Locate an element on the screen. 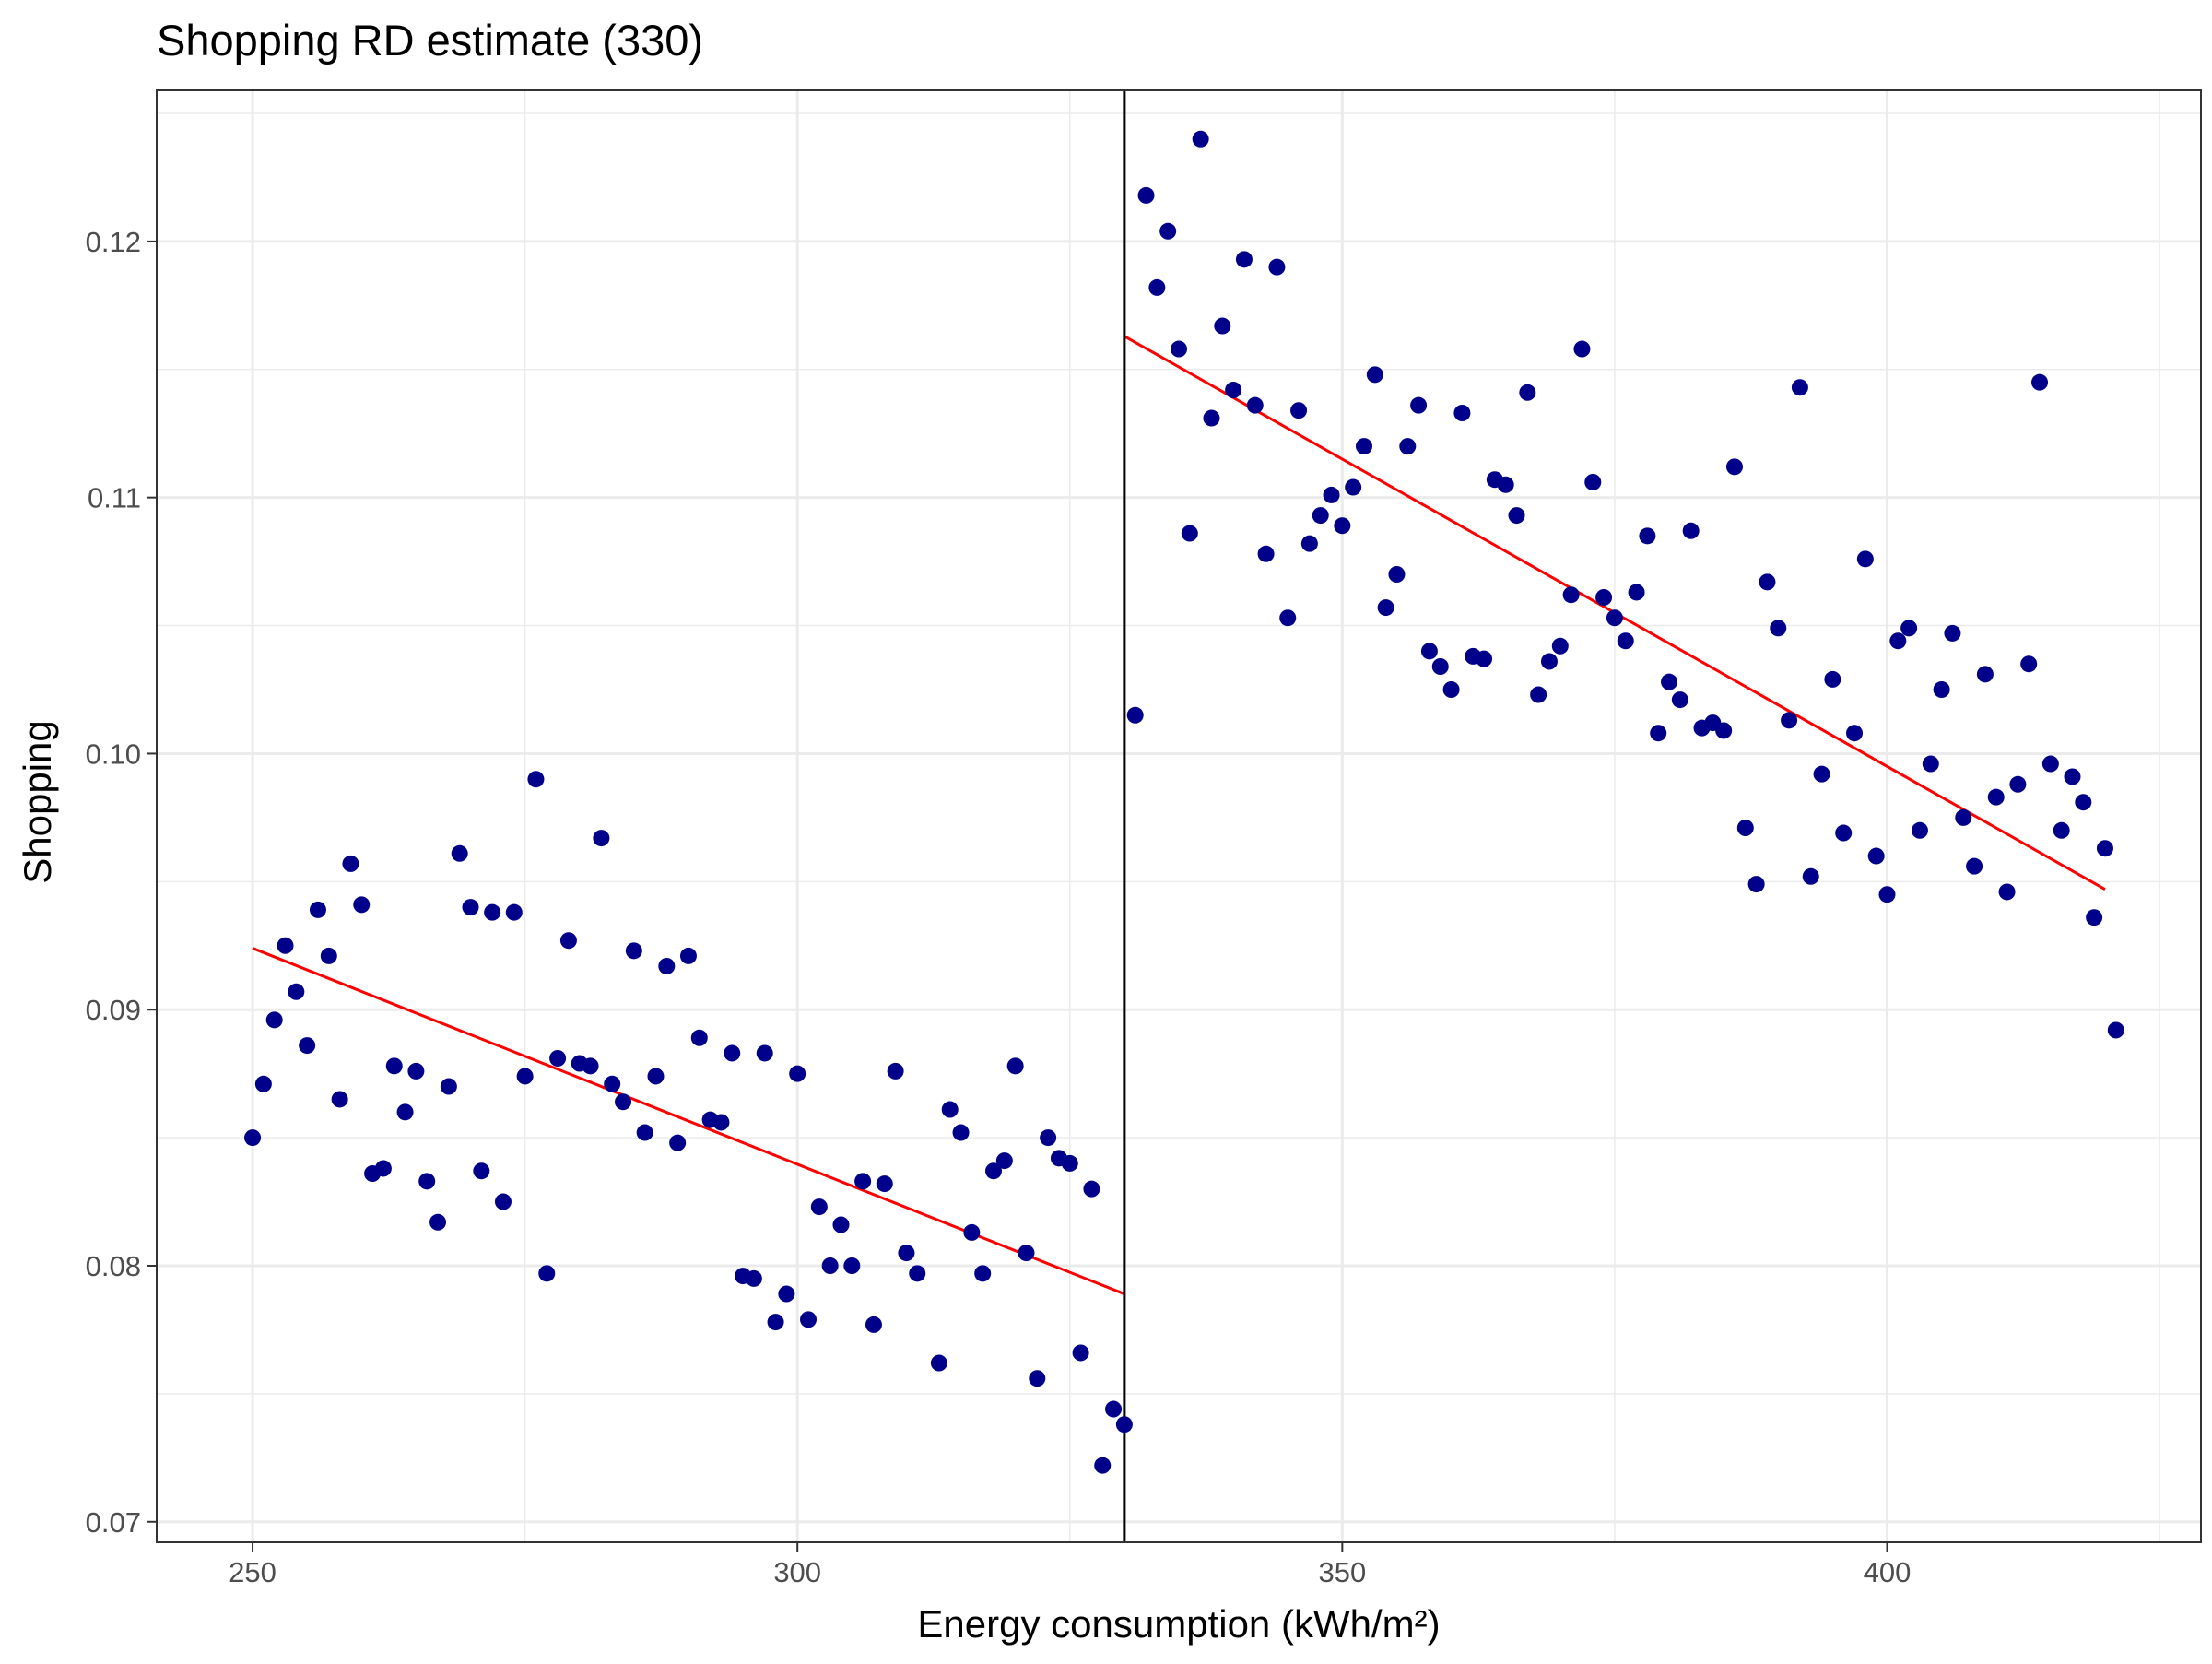  y-tick-label: 0.10 is located at coordinates (113, 754).